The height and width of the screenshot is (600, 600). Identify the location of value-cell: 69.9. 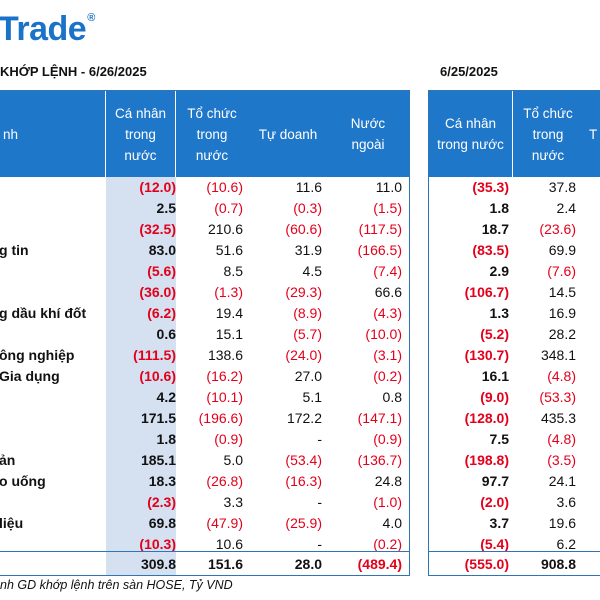
(562, 250).